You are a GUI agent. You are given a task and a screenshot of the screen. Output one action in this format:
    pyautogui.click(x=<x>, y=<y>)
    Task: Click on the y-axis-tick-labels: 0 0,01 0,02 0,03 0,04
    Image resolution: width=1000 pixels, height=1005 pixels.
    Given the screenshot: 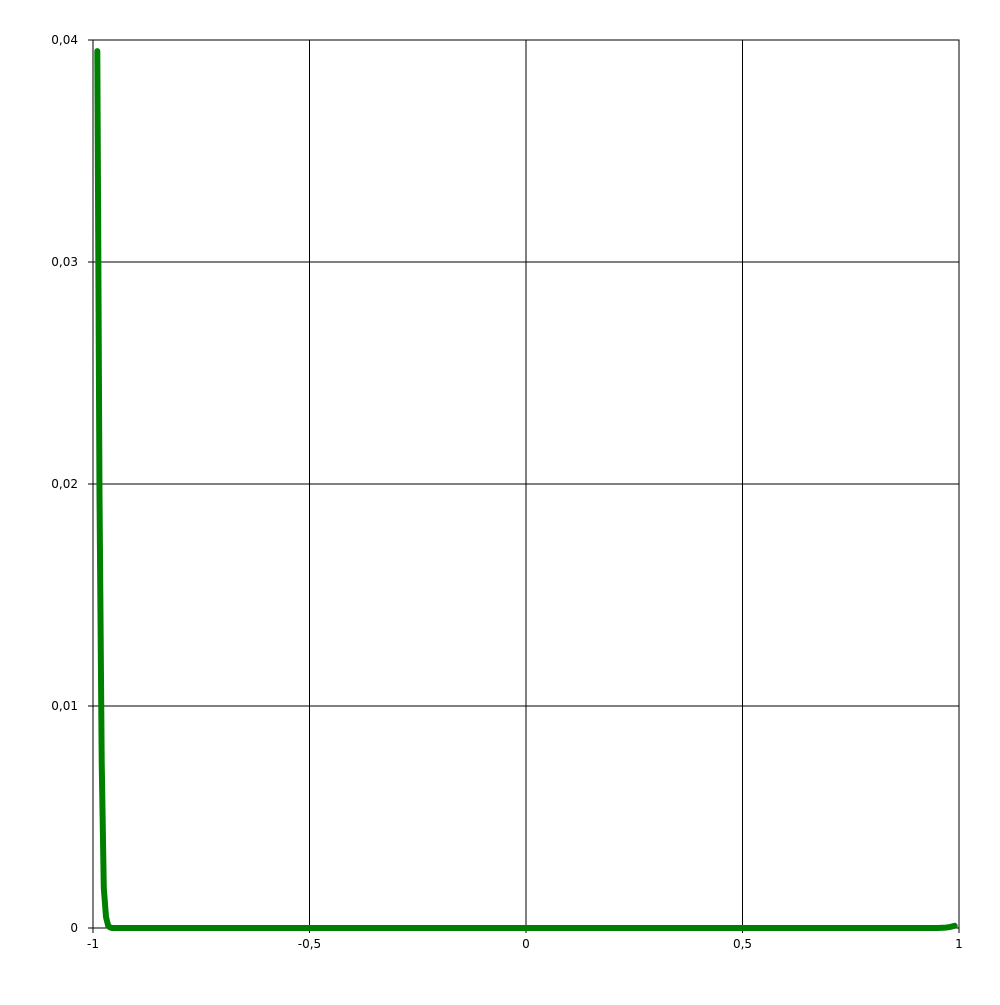 What is the action you would take?
    pyautogui.click(x=64, y=484)
    